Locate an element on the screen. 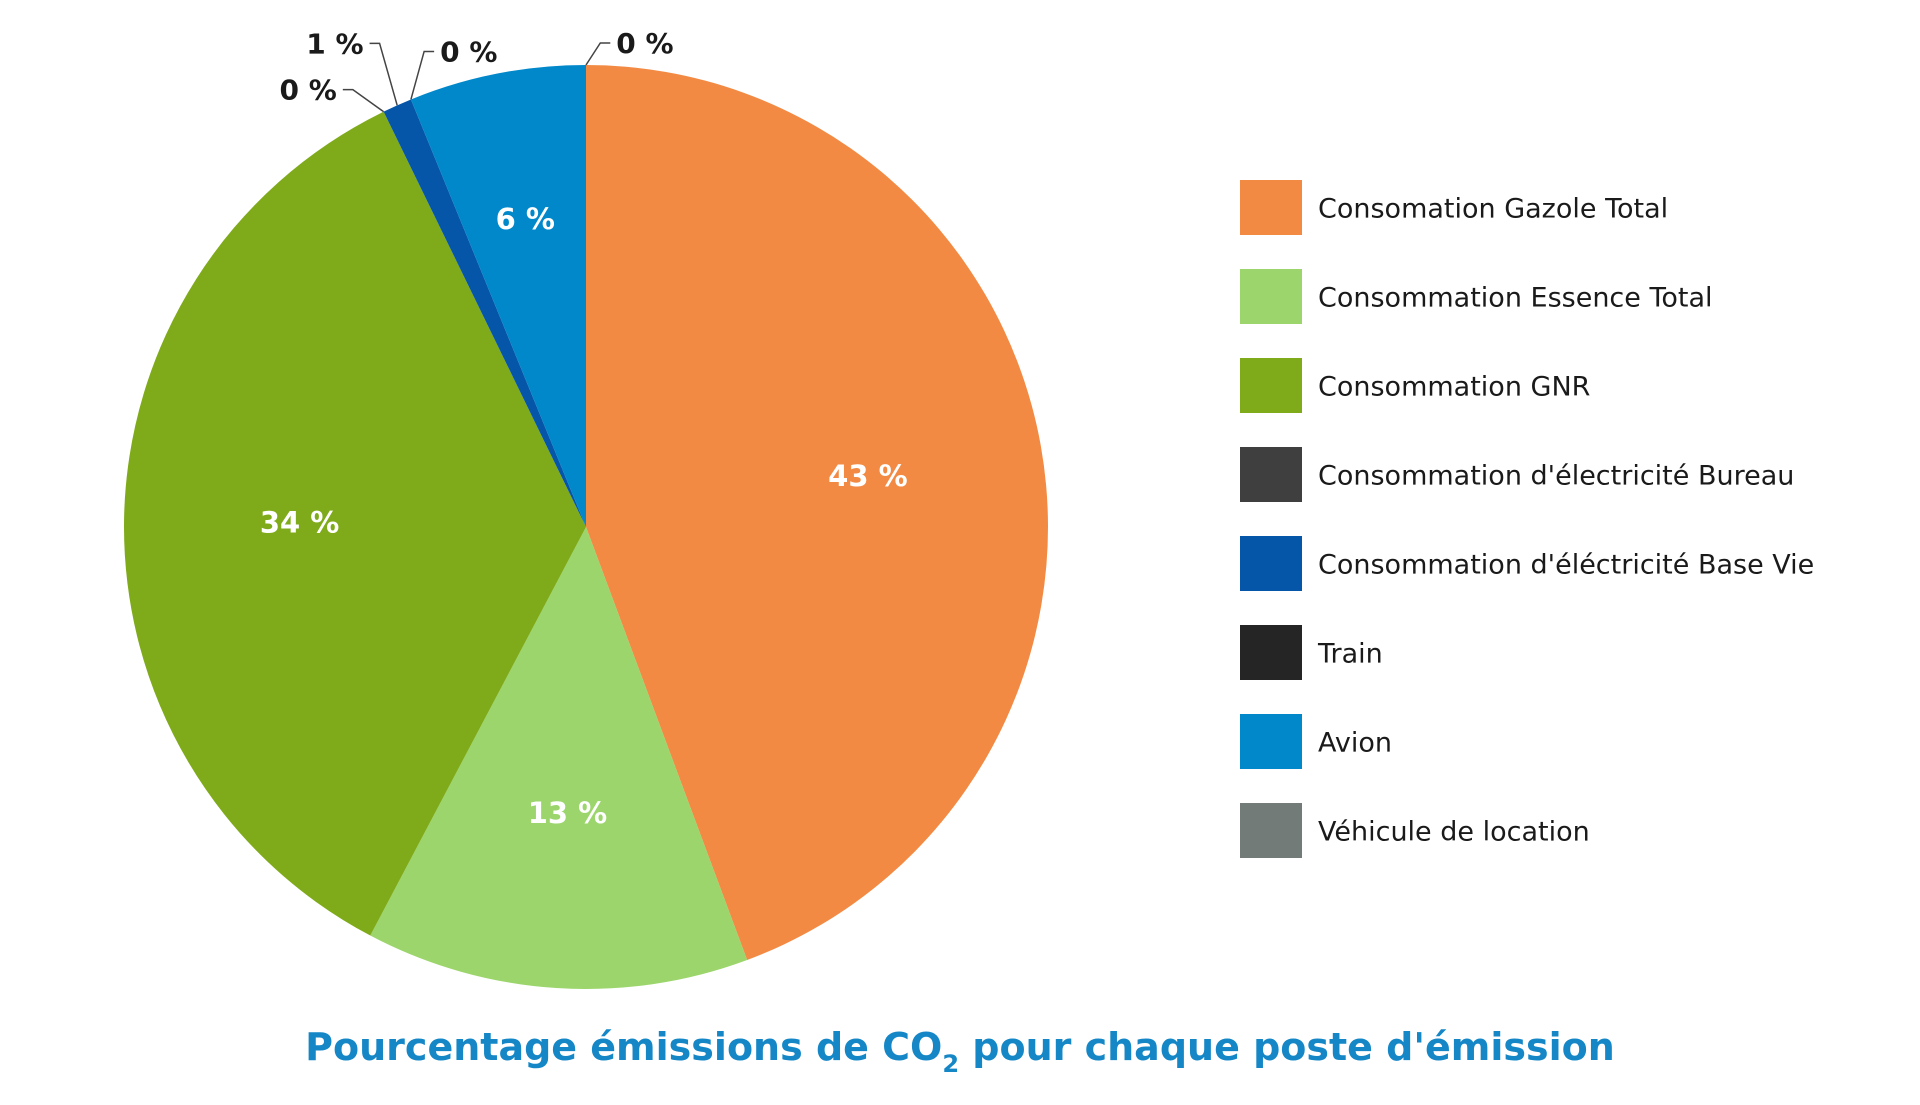 This screenshot has width=1920, height=1105. legend-label: Consommation GNR is located at coordinates (1454, 387).